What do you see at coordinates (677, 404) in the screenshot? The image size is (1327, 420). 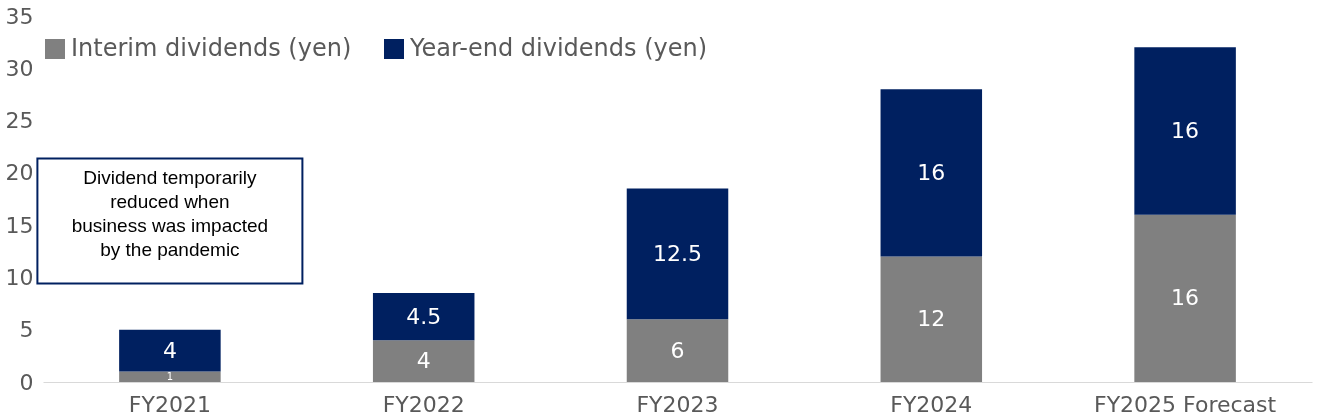 I see `x-tick-label: FY2023` at bounding box center [677, 404].